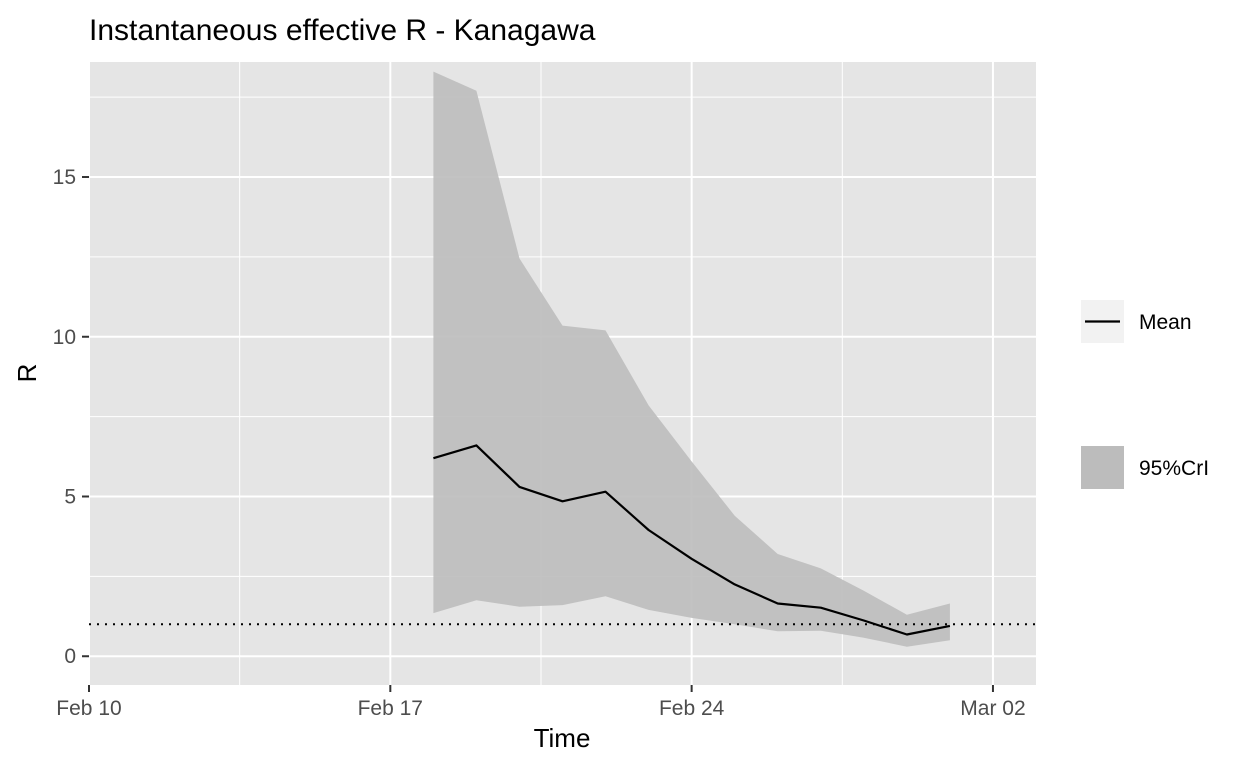  Describe the element at coordinates (70, 497) in the screenshot. I see `y-tick-label: 5` at that location.